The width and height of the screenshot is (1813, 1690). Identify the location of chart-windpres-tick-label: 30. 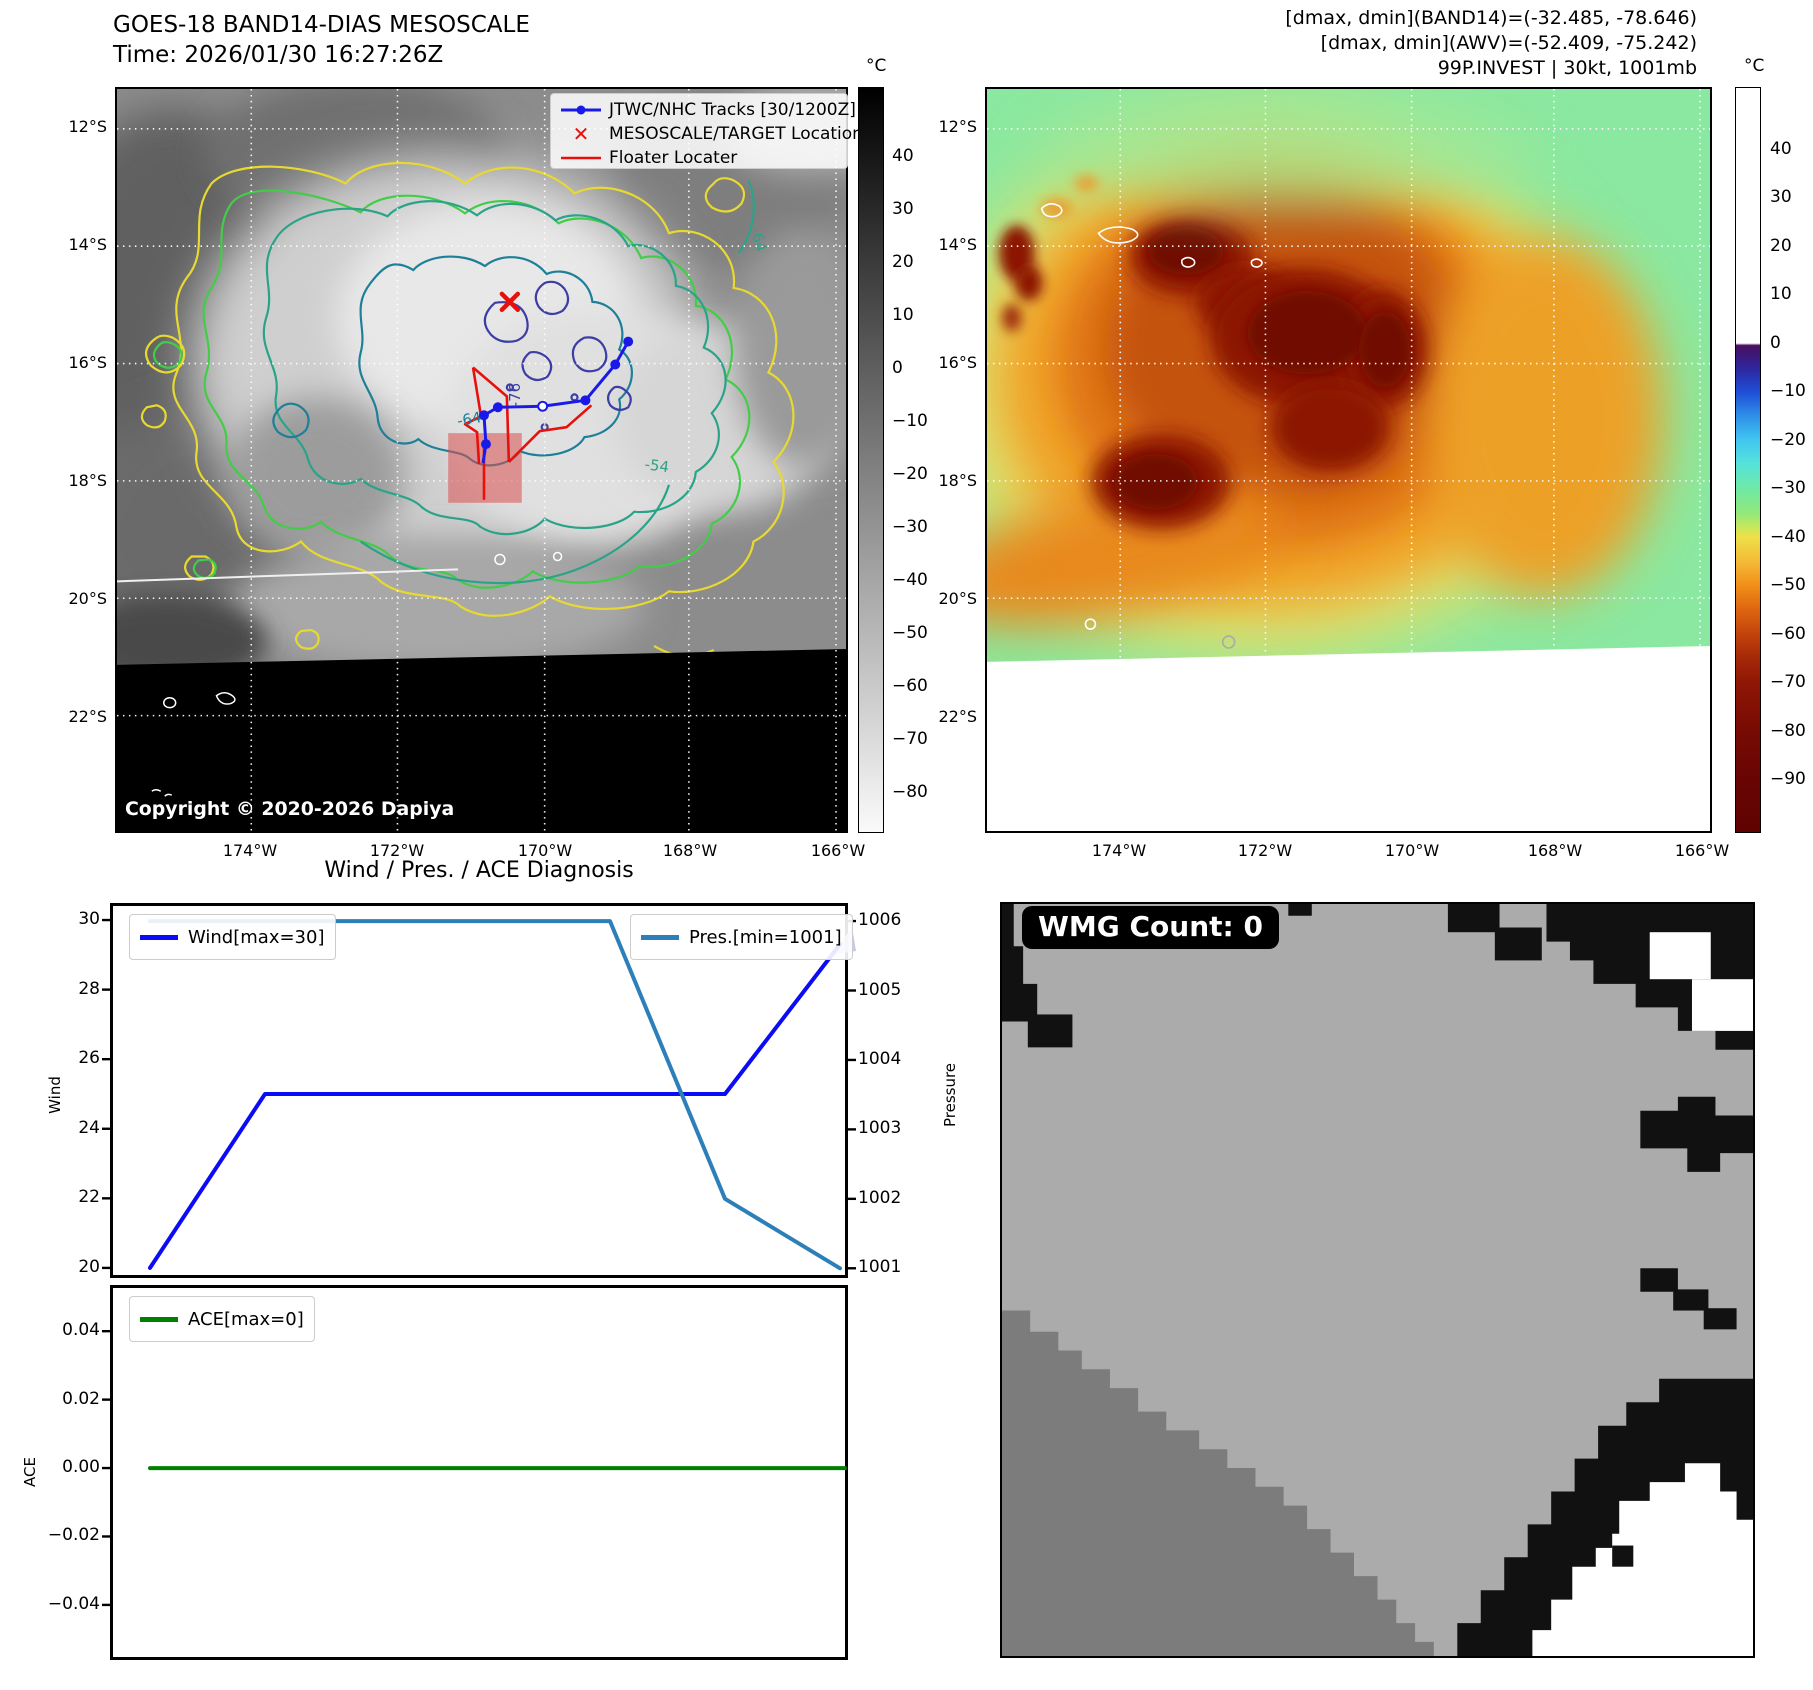
(89, 919).